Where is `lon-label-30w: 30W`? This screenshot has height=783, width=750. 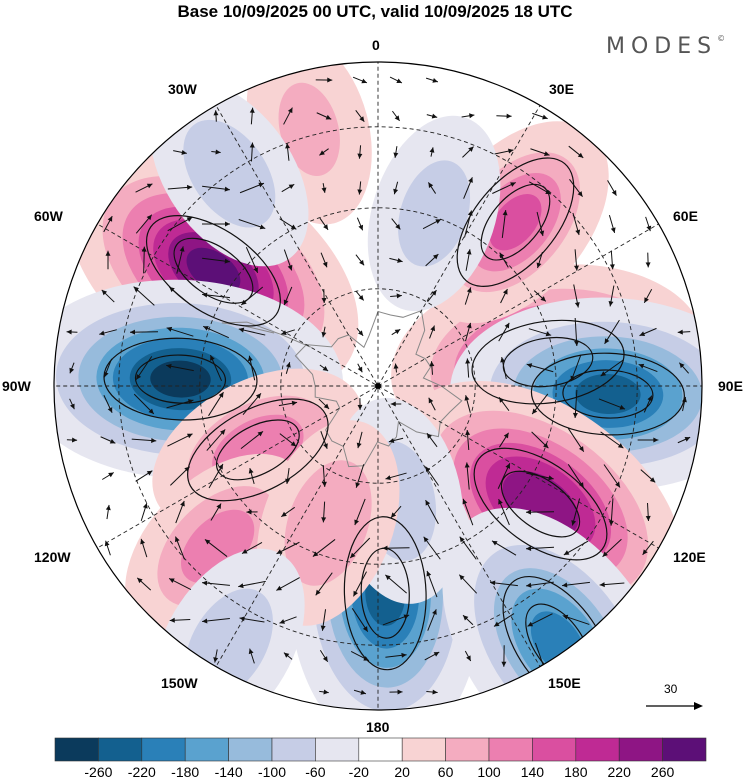
lon-label-30w: 30W is located at coordinates (182, 89).